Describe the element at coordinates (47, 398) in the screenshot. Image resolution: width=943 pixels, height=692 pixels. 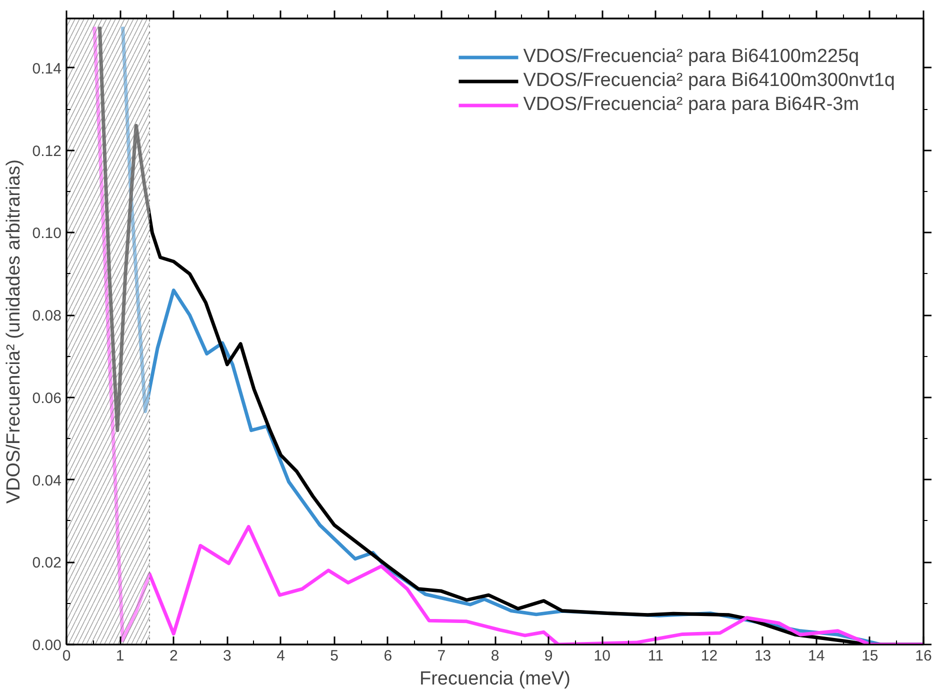
I see `y-tick-label: 0.06` at that location.